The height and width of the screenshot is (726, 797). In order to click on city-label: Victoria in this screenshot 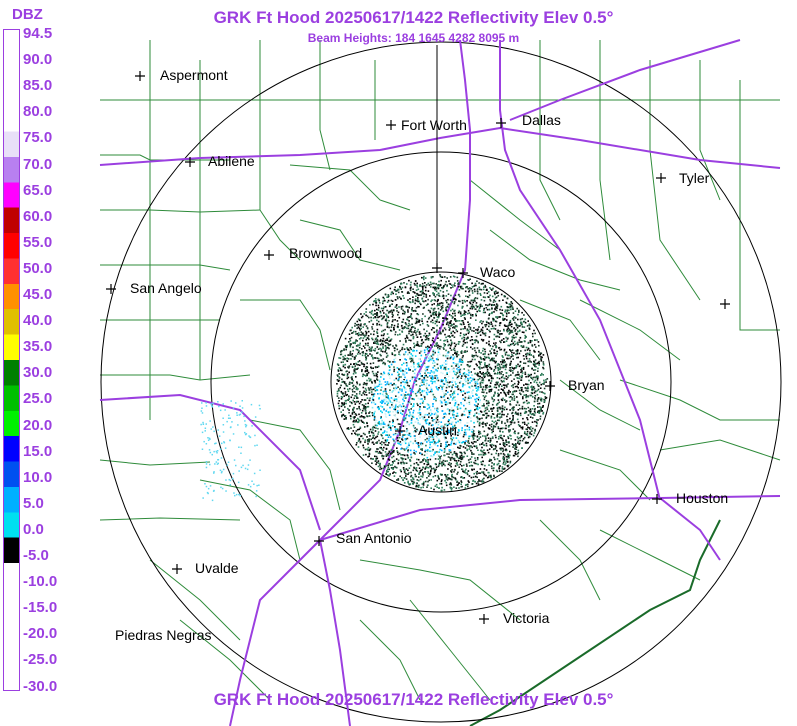, I will do `click(526, 618)`.